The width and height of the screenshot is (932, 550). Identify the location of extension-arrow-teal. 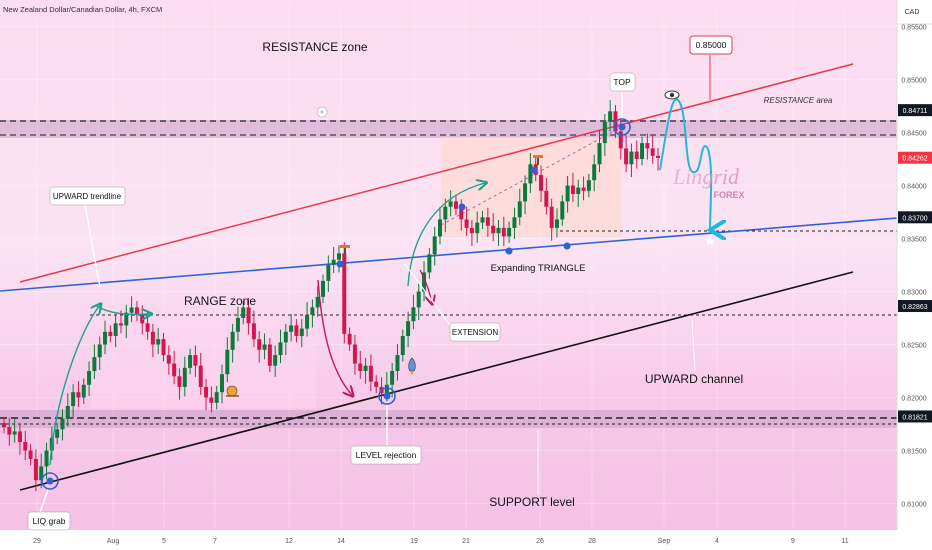
(446, 235).